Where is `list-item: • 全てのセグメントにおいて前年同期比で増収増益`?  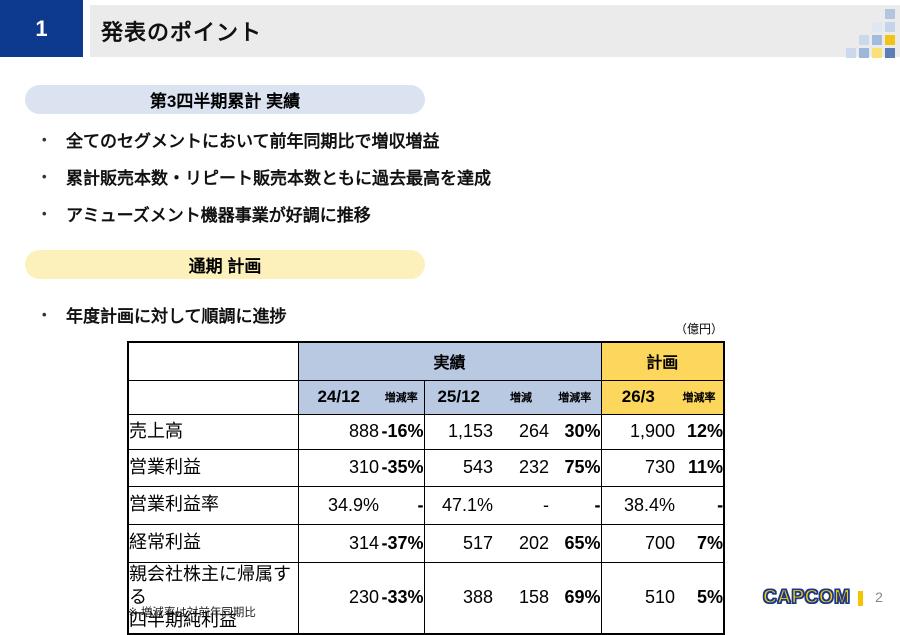 list-item: • 全てのセグメントにおいて前年同期比で増収増益 is located at coordinates (266, 139).